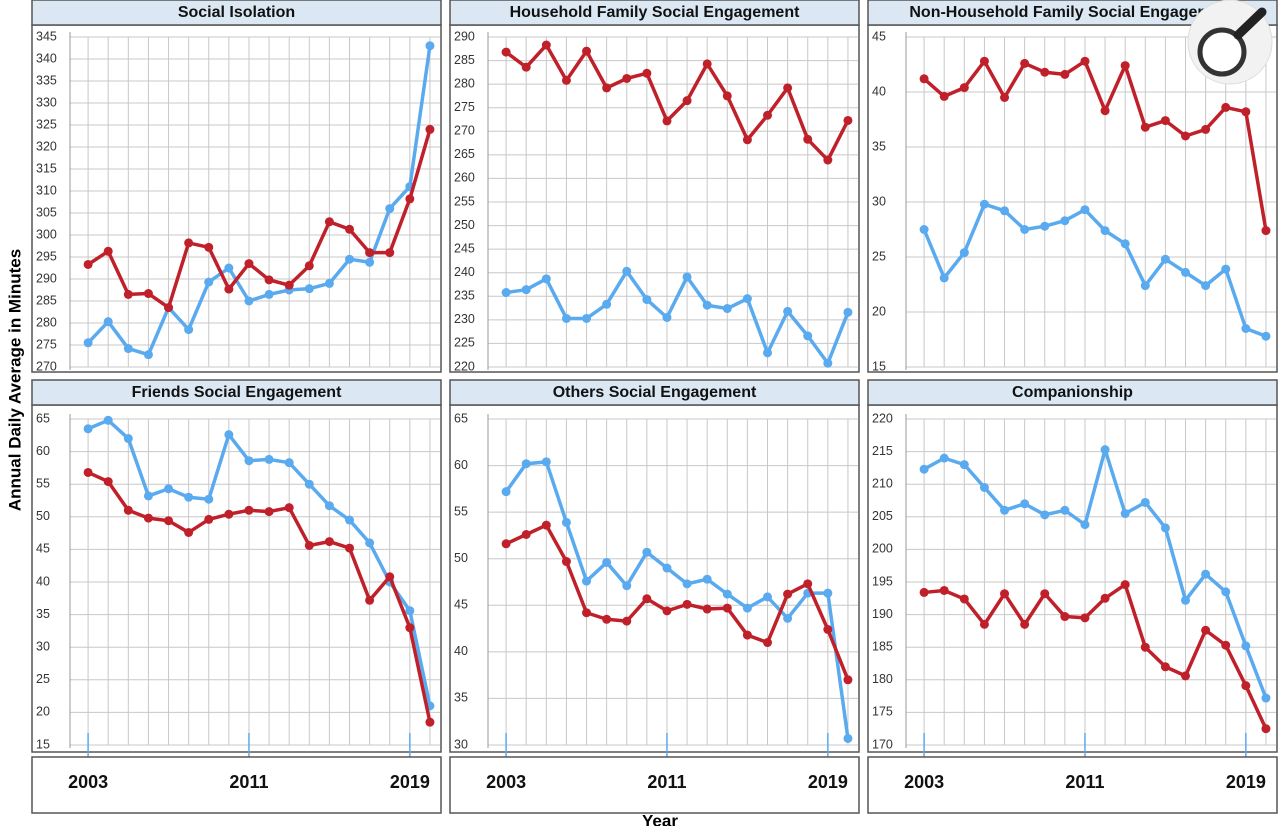 Image resolution: width=1284 pixels, height=826 pixels. I want to click on y-tick-label: 220, so click(882, 418).